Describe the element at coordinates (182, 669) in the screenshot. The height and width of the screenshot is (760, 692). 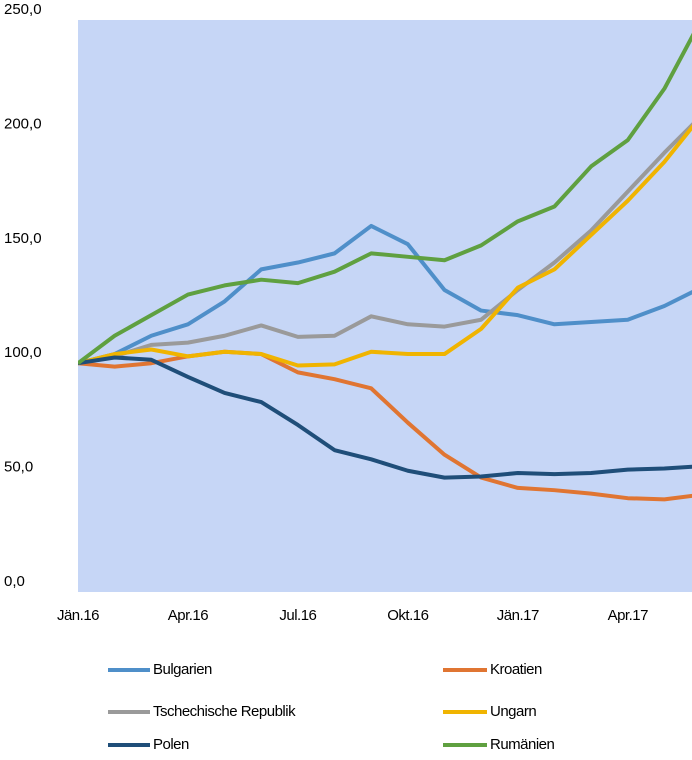
I see `legend-label: Bulgarien` at that location.